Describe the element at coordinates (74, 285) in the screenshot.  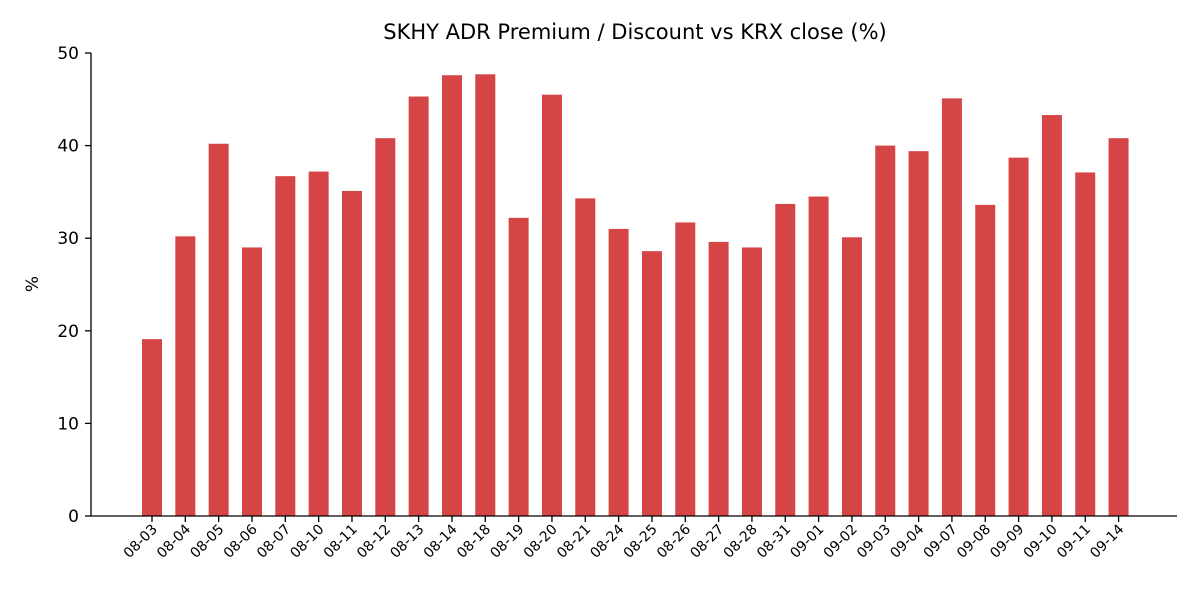
I see `y-axis-ticks: 0 10 20 30 40 50` at that location.